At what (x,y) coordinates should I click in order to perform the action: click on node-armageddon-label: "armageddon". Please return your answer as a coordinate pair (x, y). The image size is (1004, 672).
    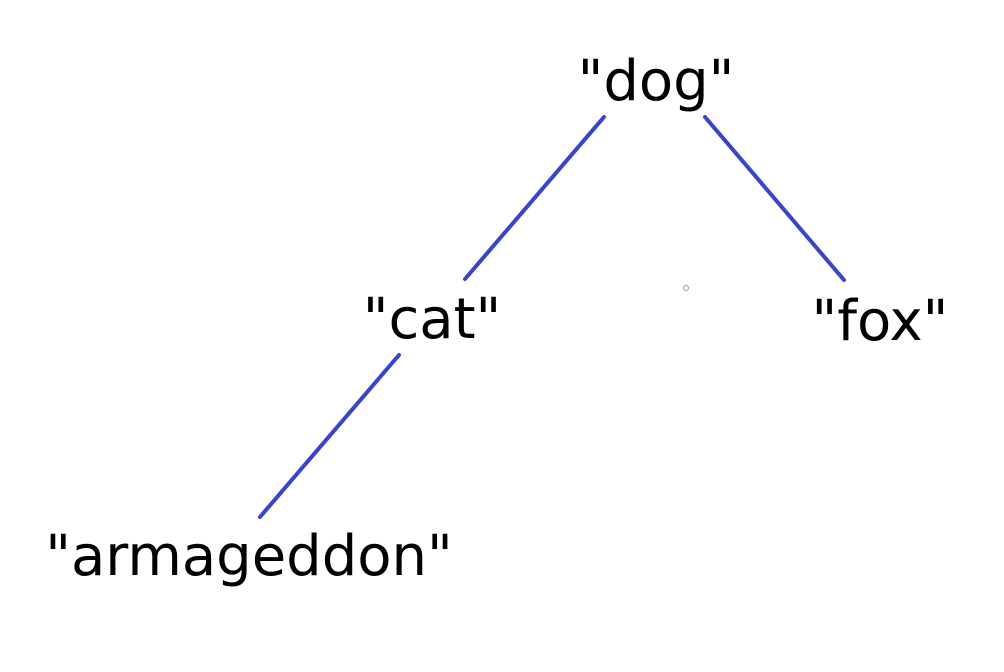
    Looking at the image, I should click on (249, 556).